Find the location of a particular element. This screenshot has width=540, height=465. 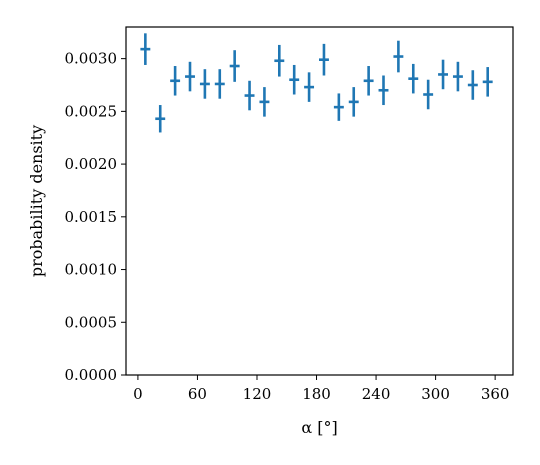

y-tick-label: 0.0025 is located at coordinates (91, 111).